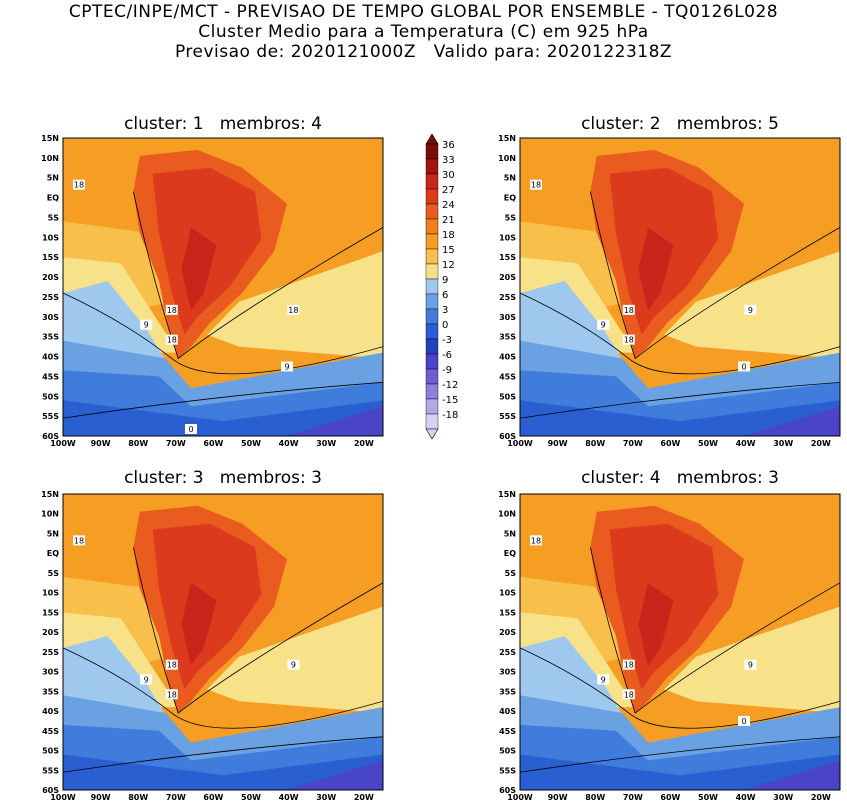 The image size is (847, 803). What do you see at coordinates (507, 257) in the screenshot?
I see `lat-label: 15S` at bounding box center [507, 257].